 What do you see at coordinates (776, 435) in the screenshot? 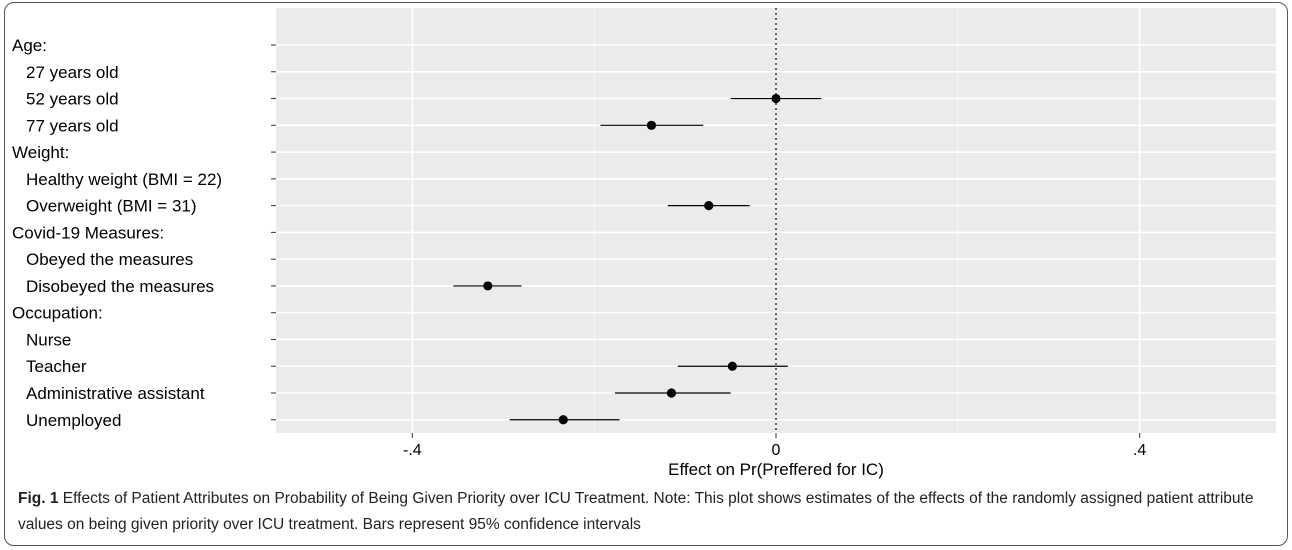
I see `x-tick-marks` at bounding box center [776, 435].